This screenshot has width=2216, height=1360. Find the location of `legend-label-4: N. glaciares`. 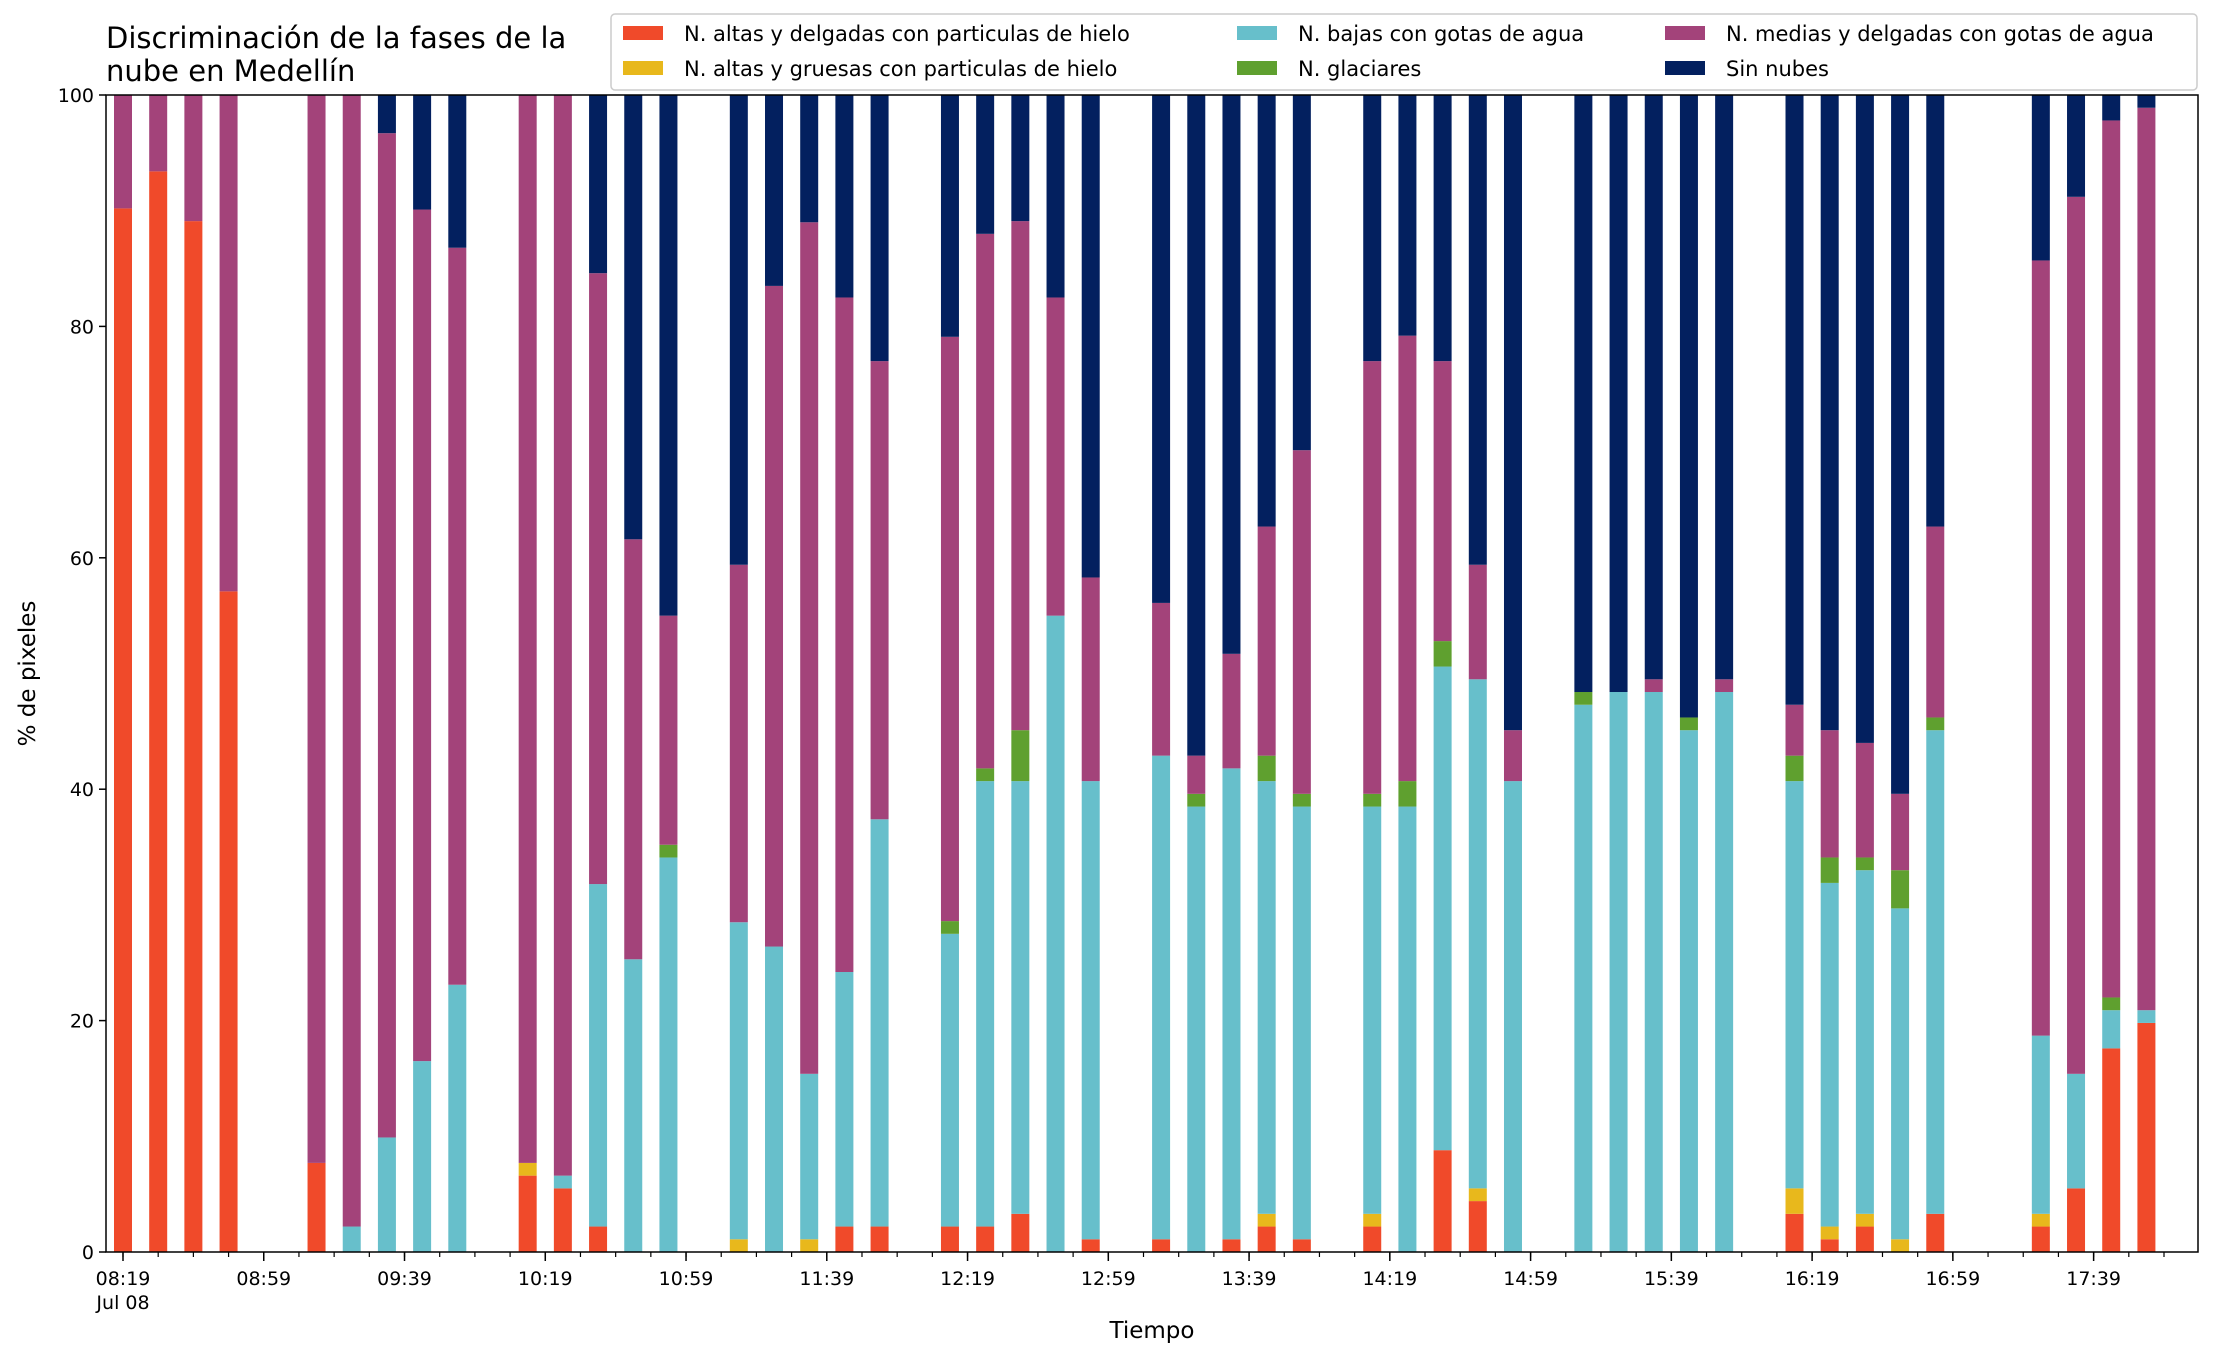

legend-label-4: N. glaciares is located at coordinates (1359, 69).